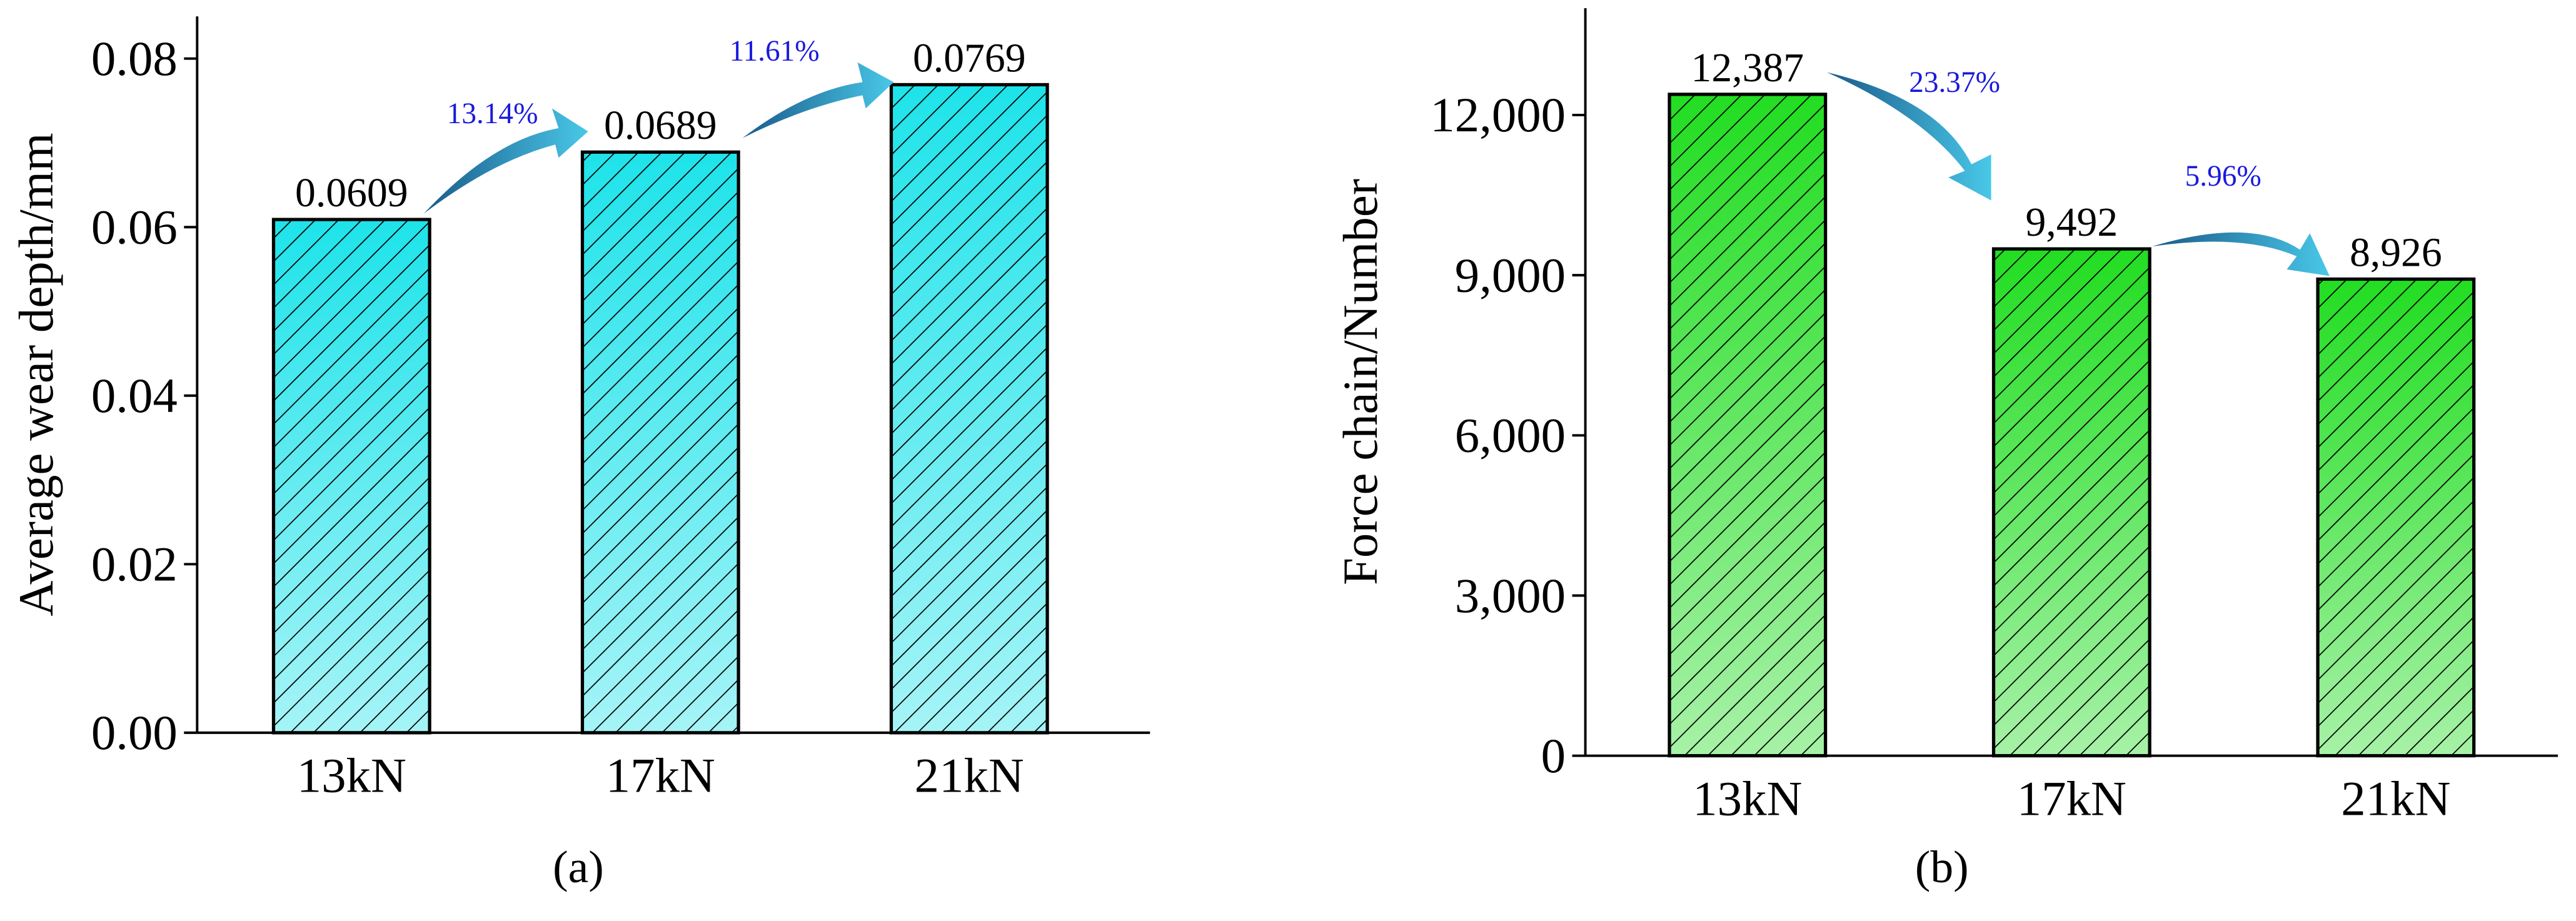  What do you see at coordinates (2223, 177) in the screenshot?
I see `annotation: 5.96%` at bounding box center [2223, 177].